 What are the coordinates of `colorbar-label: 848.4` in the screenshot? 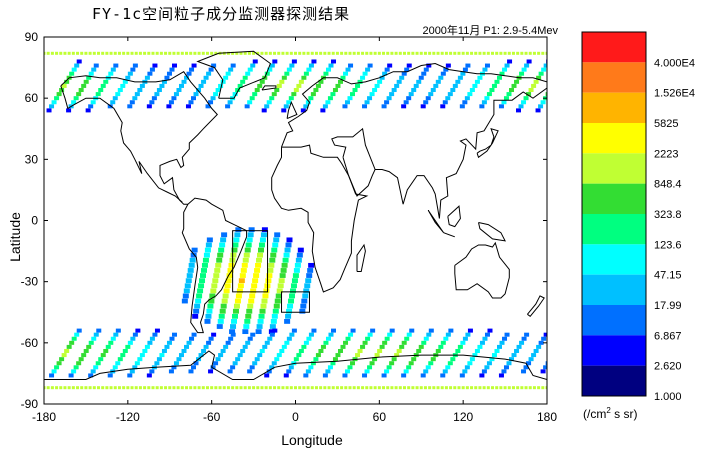 It's located at (668, 185).